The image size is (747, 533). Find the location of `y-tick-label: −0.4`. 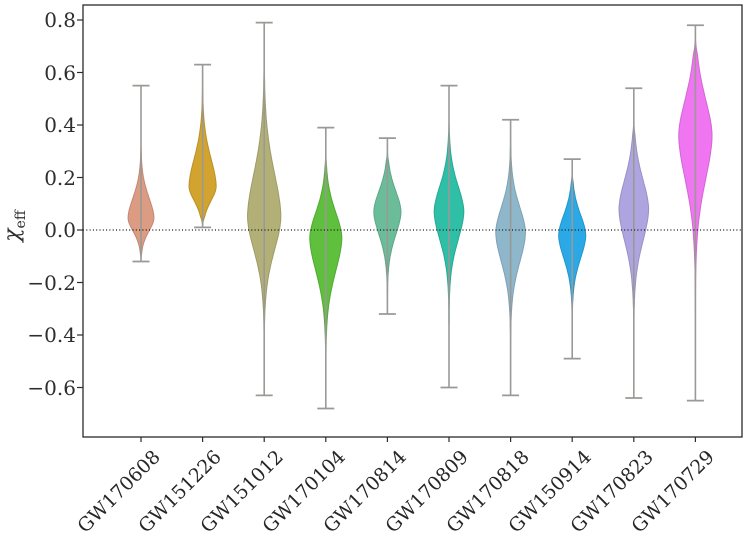

y-tick-label: −0.4 is located at coordinates (51, 335).